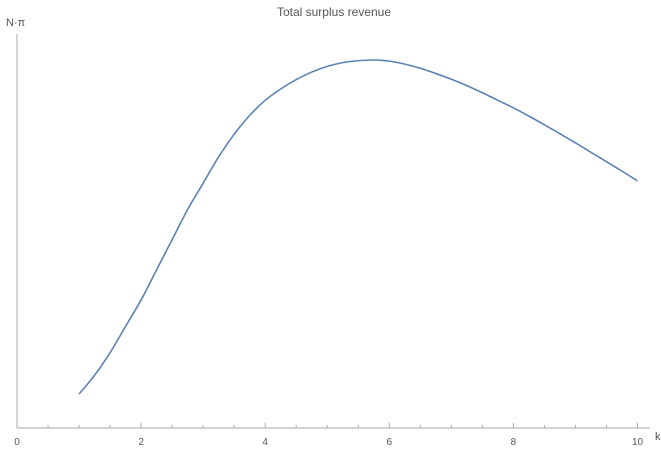  I want to click on x-axis-ticks, so click(327, 425).